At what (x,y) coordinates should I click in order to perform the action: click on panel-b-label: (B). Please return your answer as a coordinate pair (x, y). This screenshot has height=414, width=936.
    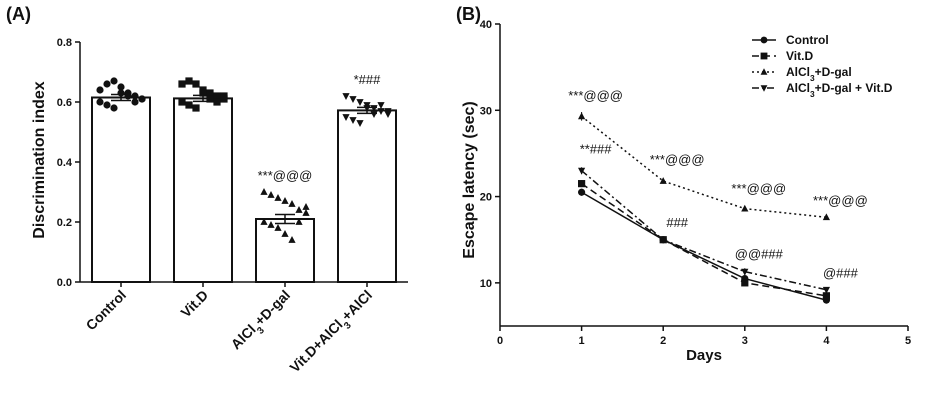
    Looking at the image, I should click on (468, 14).